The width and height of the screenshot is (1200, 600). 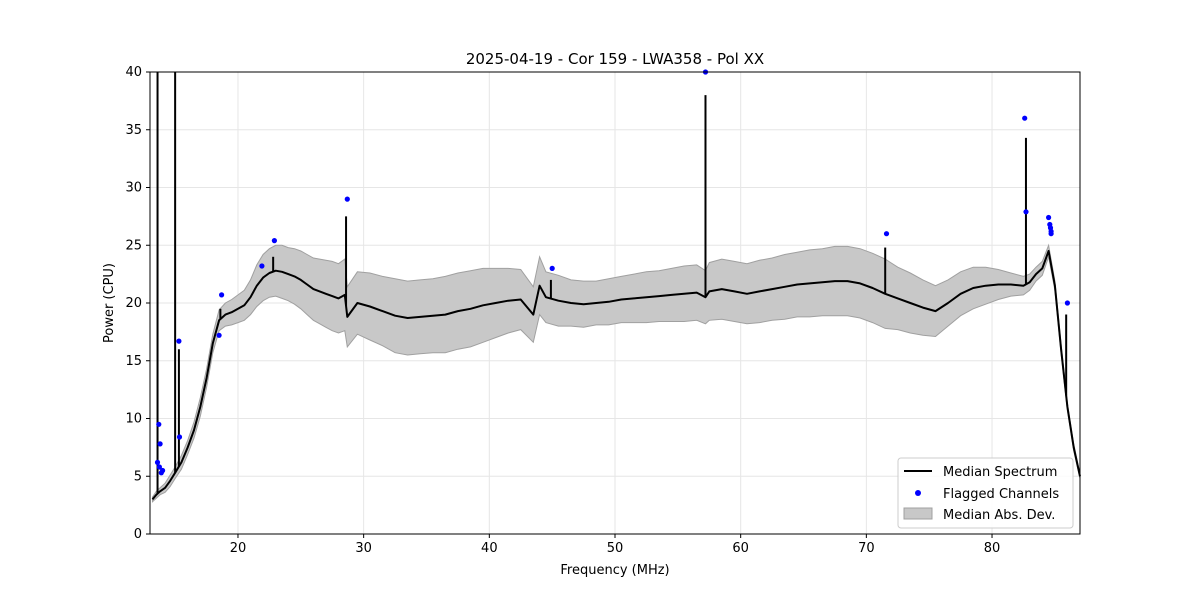 I want to click on y-tick-label: 30, so click(x=133, y=188).